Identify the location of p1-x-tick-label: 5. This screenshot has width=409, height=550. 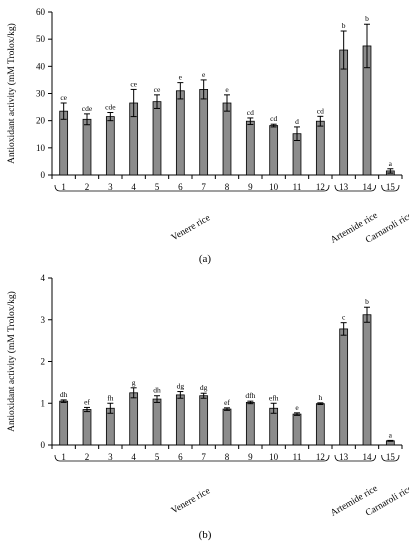
(157, 187).